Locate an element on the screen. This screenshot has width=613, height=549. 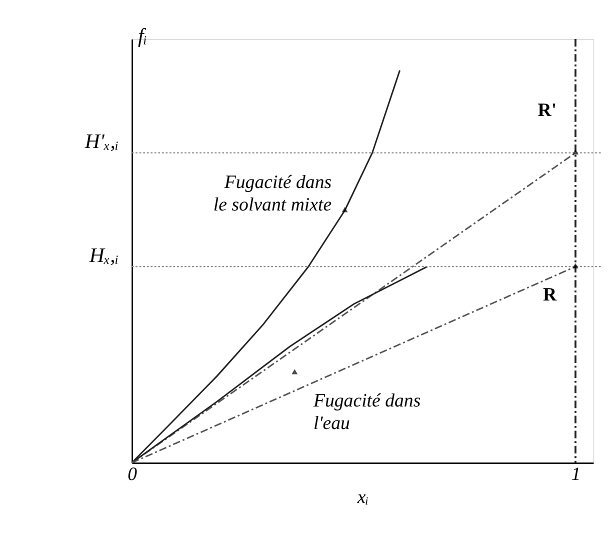
annotation: Fugacité dans le solvant mixte is located at coordinates (272, 194).